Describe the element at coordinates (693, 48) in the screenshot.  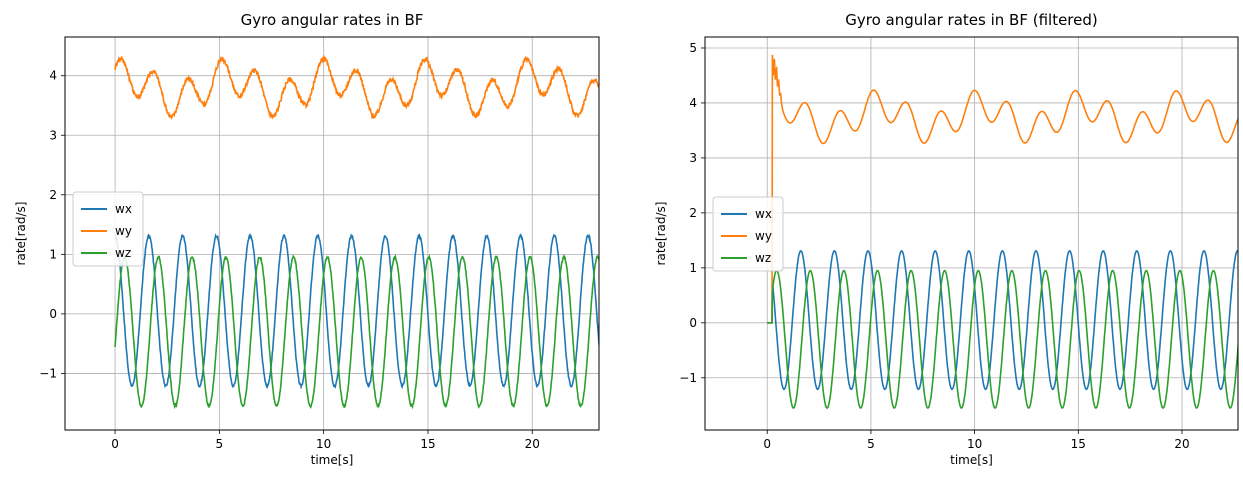
I see `y-tick-label: 5` at that location.